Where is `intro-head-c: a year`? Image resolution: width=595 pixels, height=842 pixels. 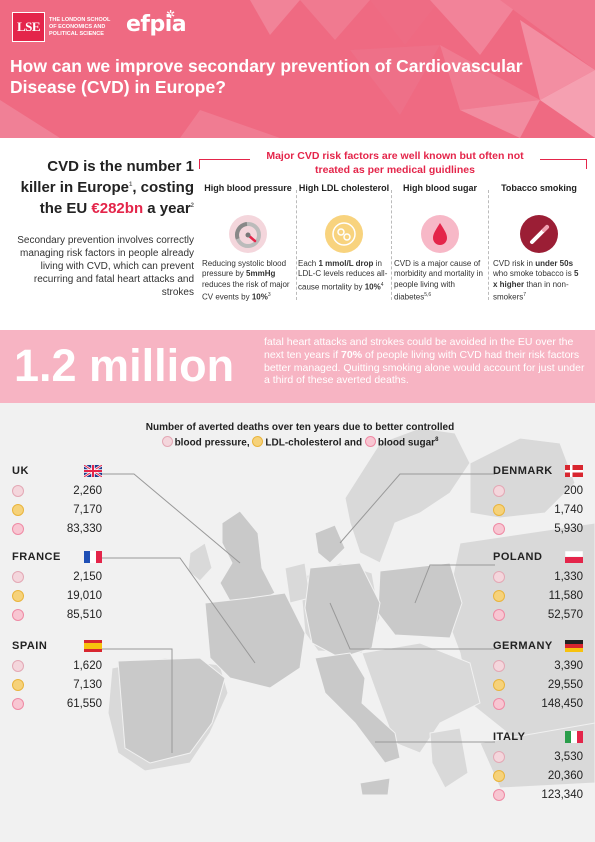 intro-head-c: a year is located at coordinates (167, 208).